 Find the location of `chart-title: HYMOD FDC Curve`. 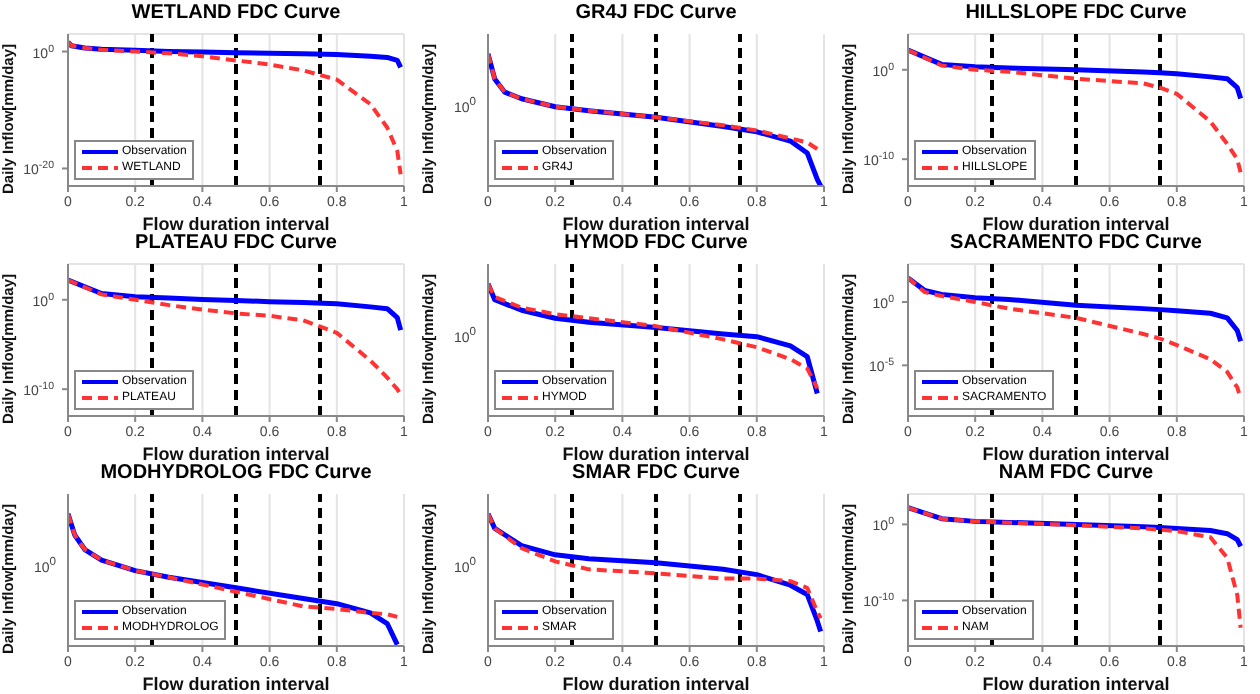

chart-title: HYMOD FDC Curve is located at coordinates (656, 243).